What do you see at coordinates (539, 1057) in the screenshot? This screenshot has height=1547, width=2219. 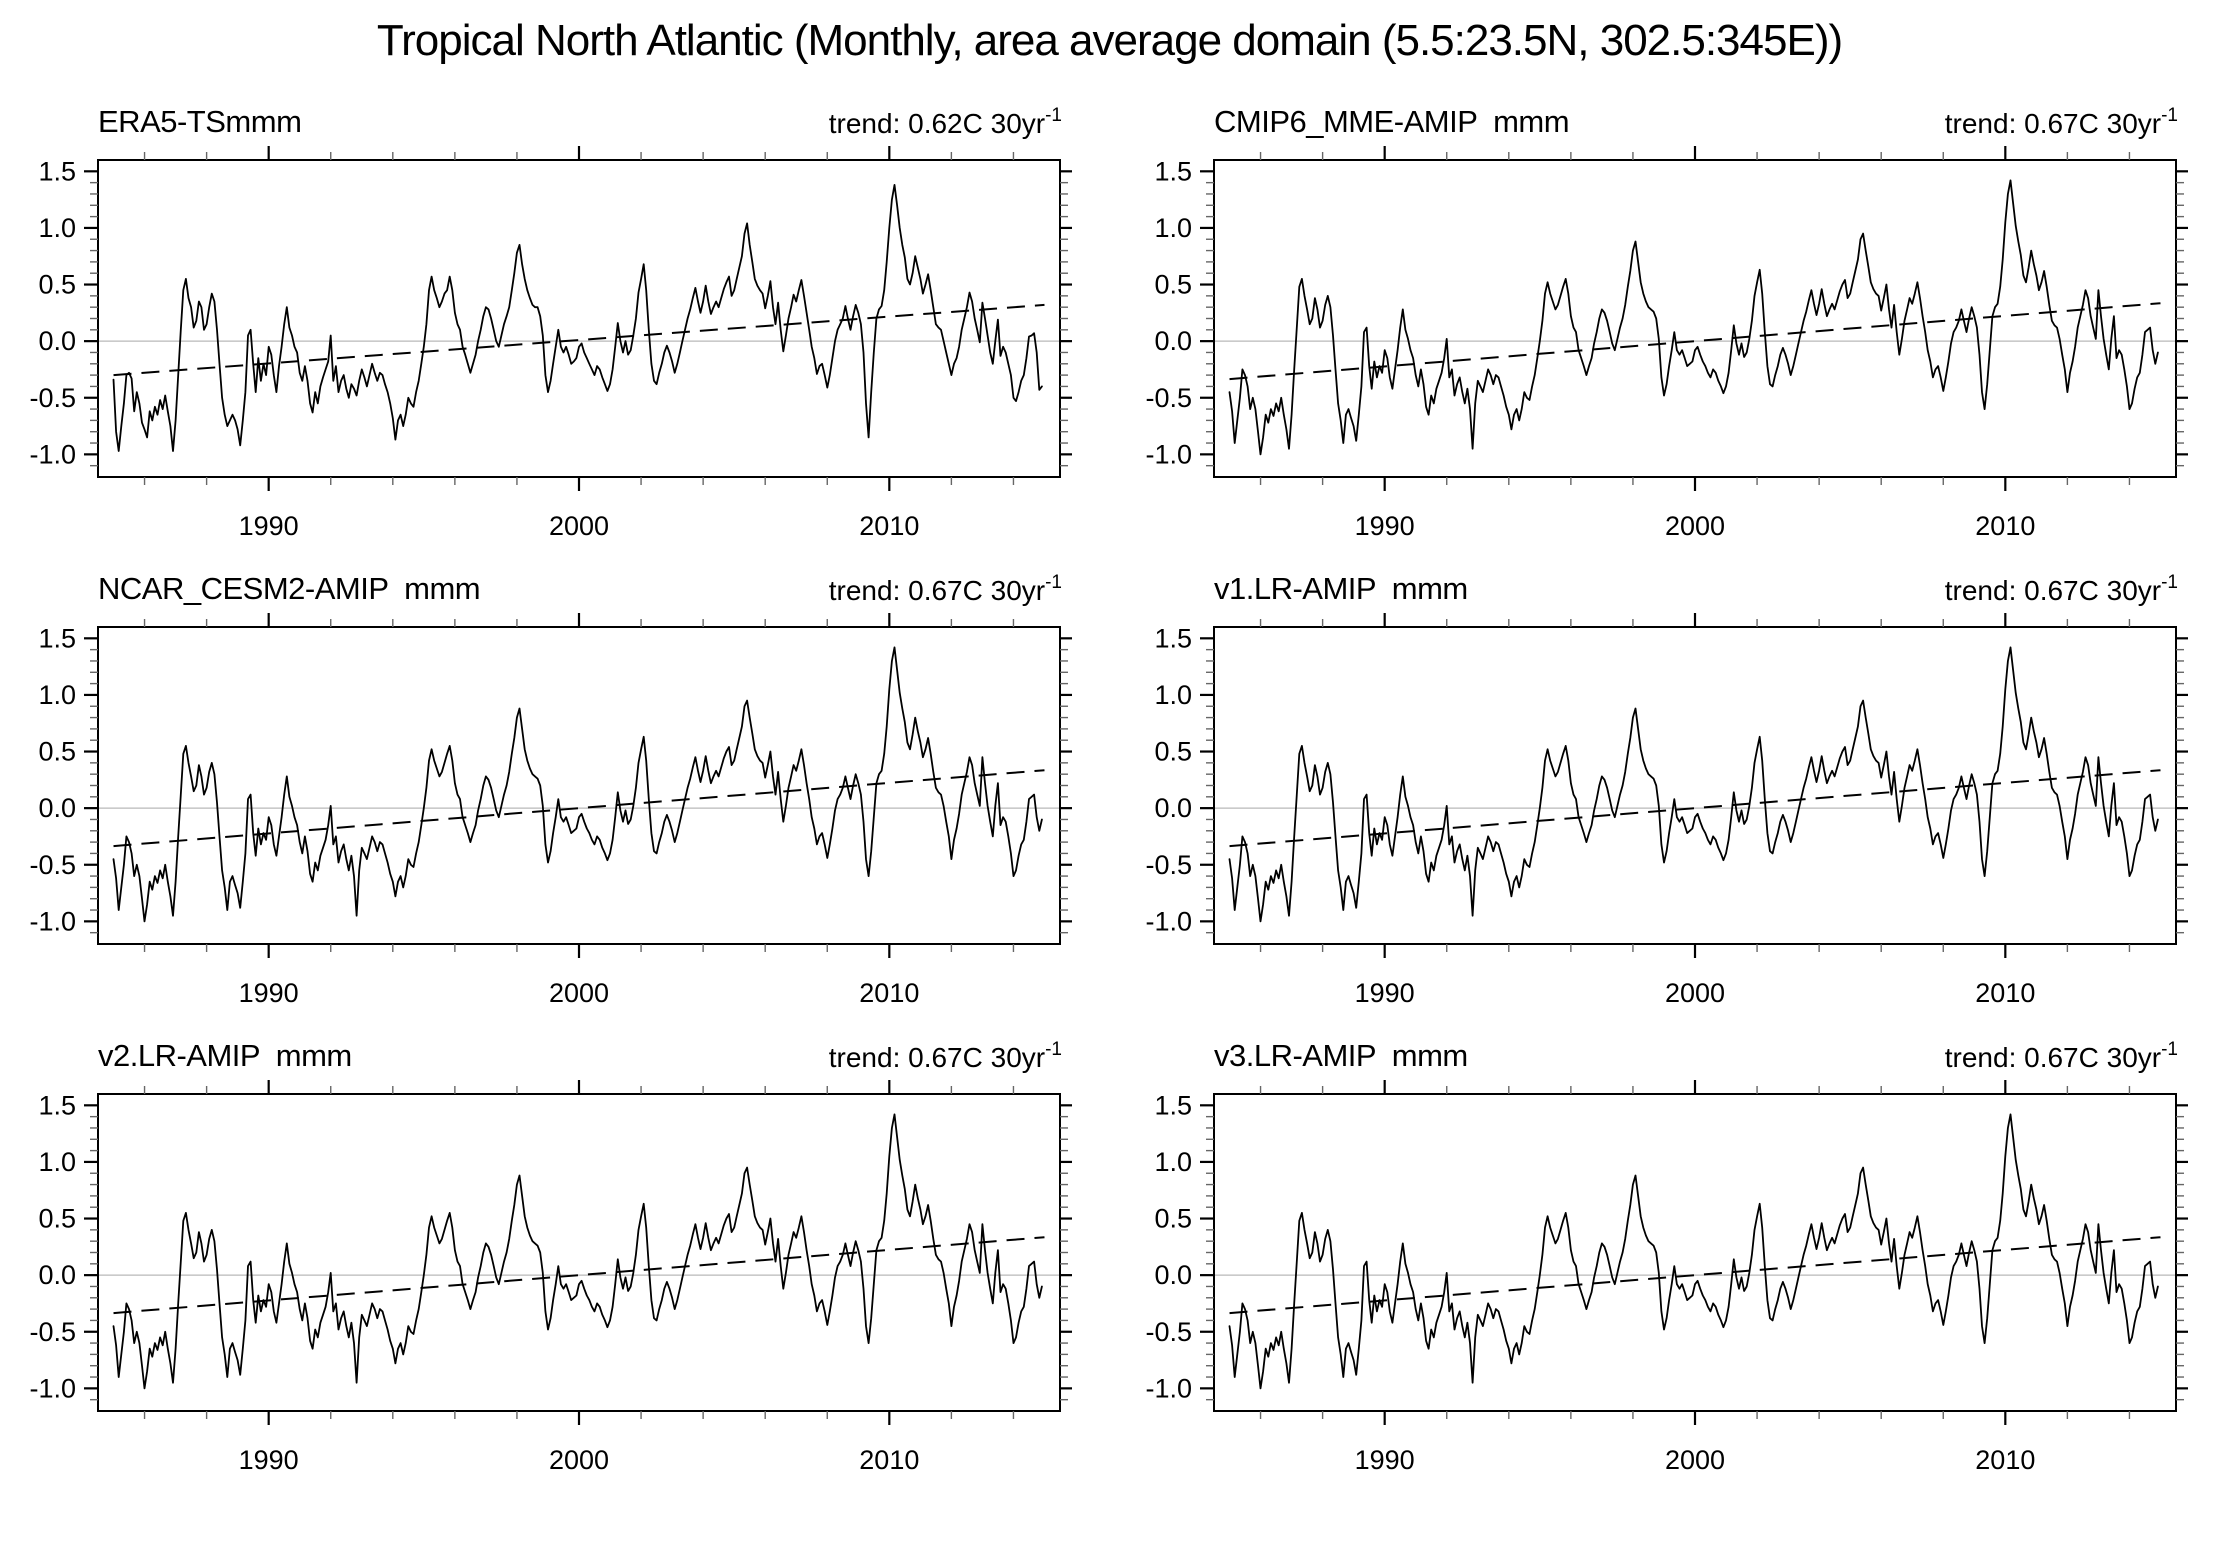 I see `panel-header: v2.LR-AMIP mmm trend: 0.67C 30yr-1` at bounding box center [539, 1057].